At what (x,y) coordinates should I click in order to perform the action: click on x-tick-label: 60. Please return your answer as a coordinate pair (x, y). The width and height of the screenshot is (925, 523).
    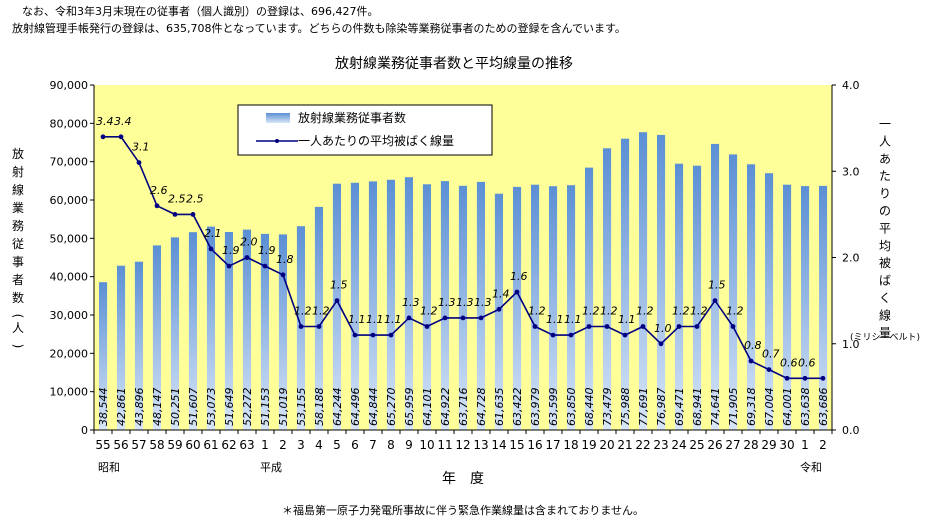
    Looking at the image, I should click on (192, 445).